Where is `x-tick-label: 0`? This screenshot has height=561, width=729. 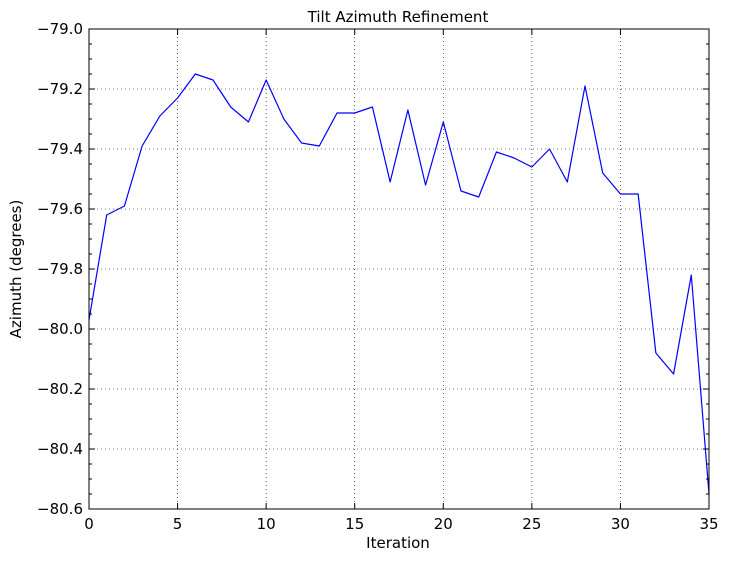 x-tick-label: 0 is located at coordinates (89, 524).